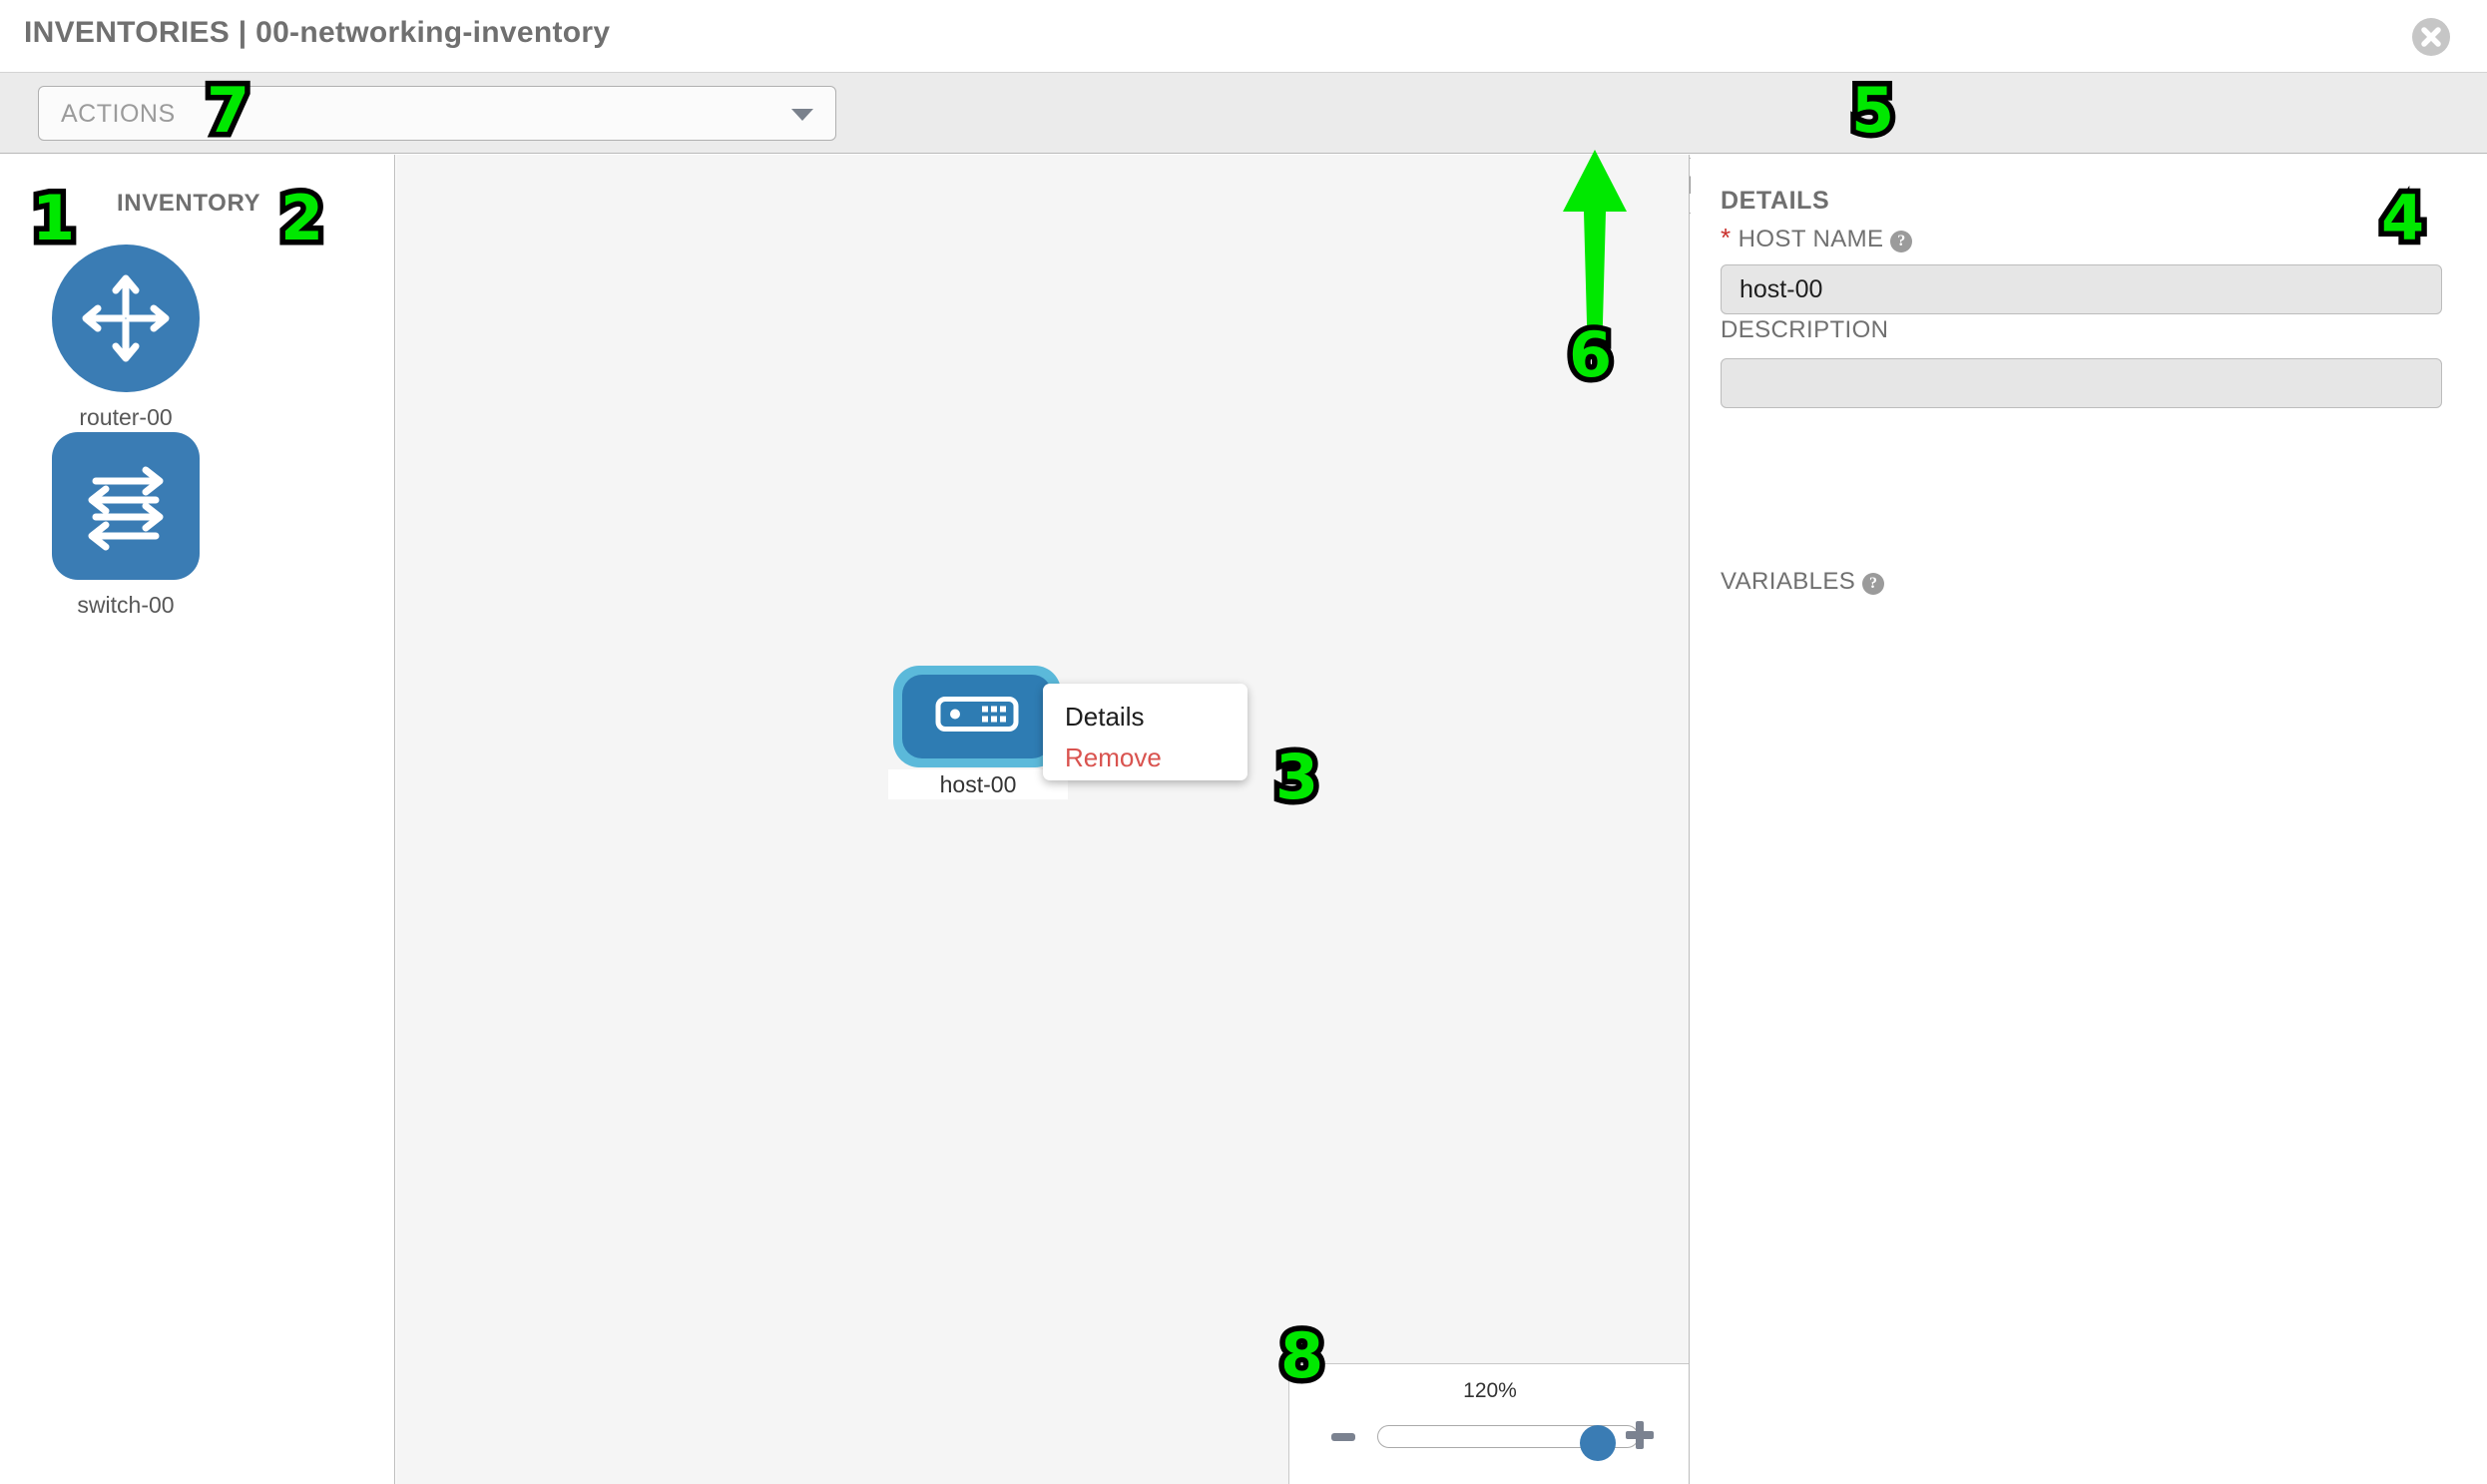 This screenshot has height=1484, width=2487. I want to click on node-body, so click(977, 716).